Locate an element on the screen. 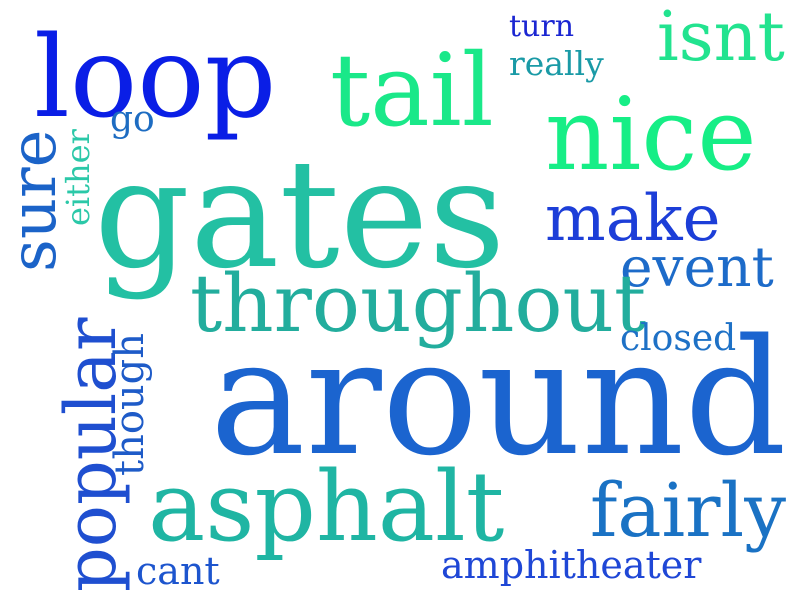  word-either: either is located at coordinates (78, 177).